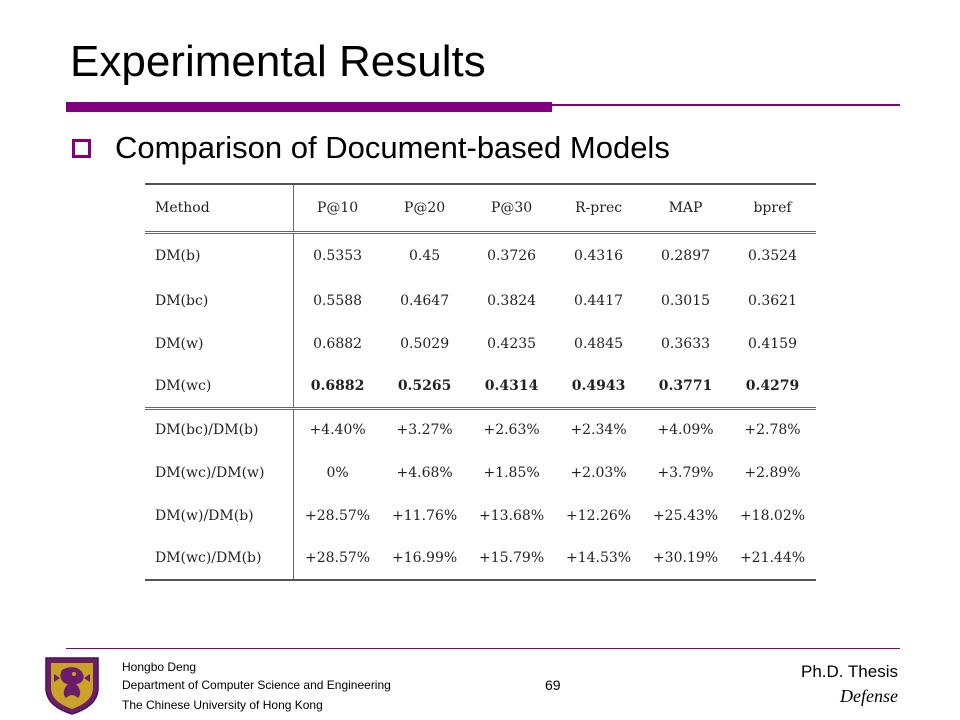 Image resolution: width=960 pixels, height=720 pixels. Describe the element at coordinates (219, 429) in the screenshot. I see `table-cell-method: DM(bc)/DM(b)` at that location.